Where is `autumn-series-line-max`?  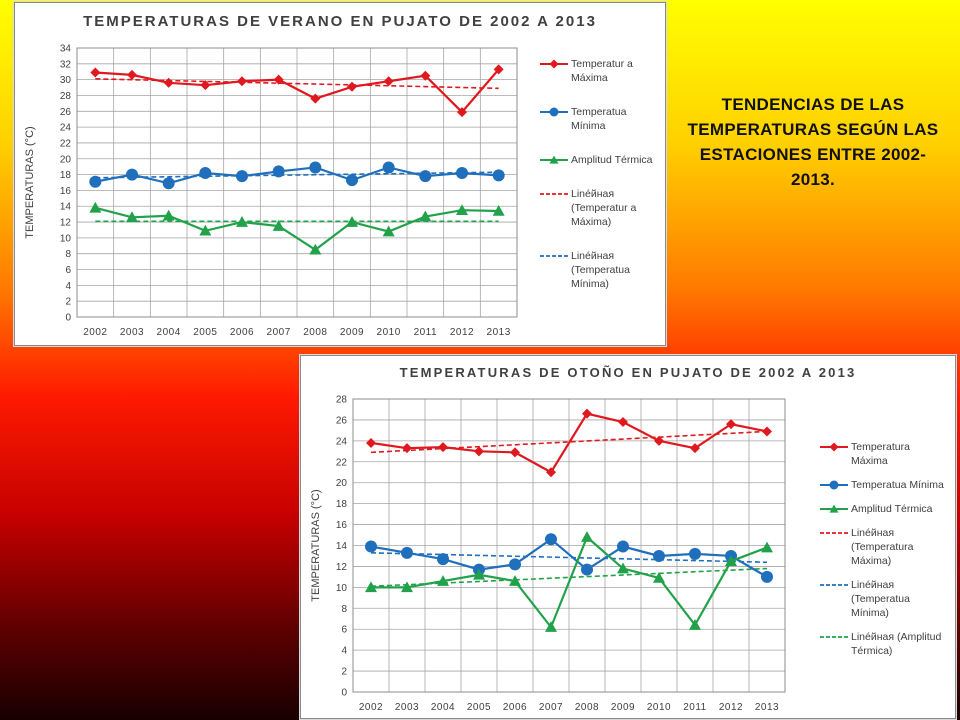
autumn-series-line-max is located at coordinates (569, 443).